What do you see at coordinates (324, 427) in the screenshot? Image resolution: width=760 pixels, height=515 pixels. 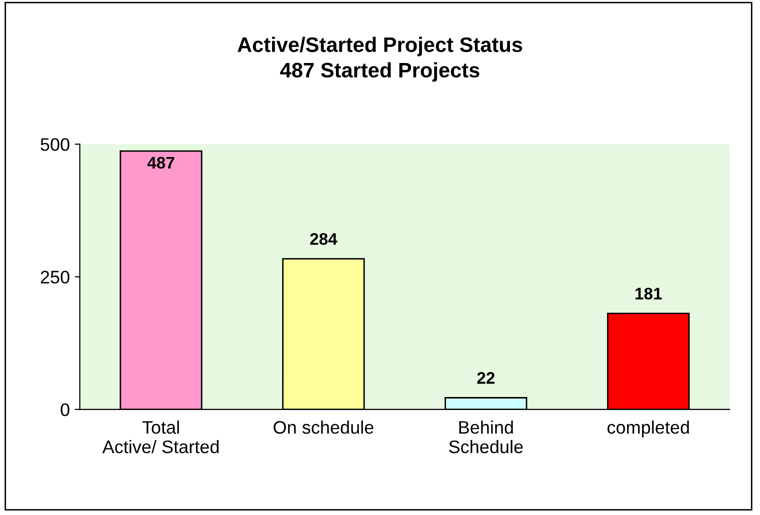 I see `x-tick-label: On schedule` at bounding box center [324, 427].